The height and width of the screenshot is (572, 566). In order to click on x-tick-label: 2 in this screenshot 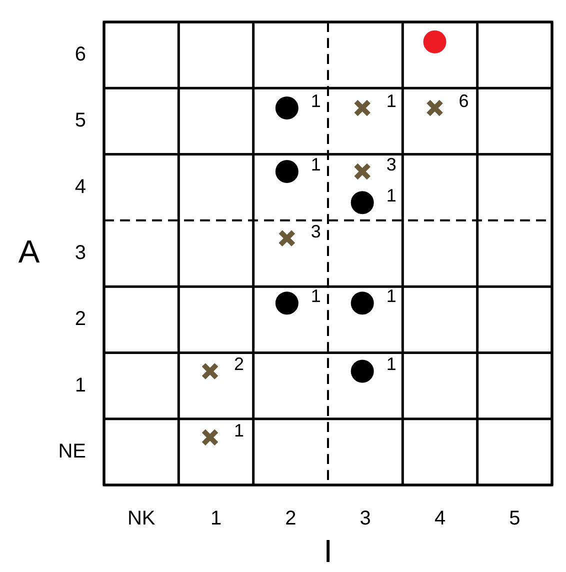, I will do `click(290, 519)`.